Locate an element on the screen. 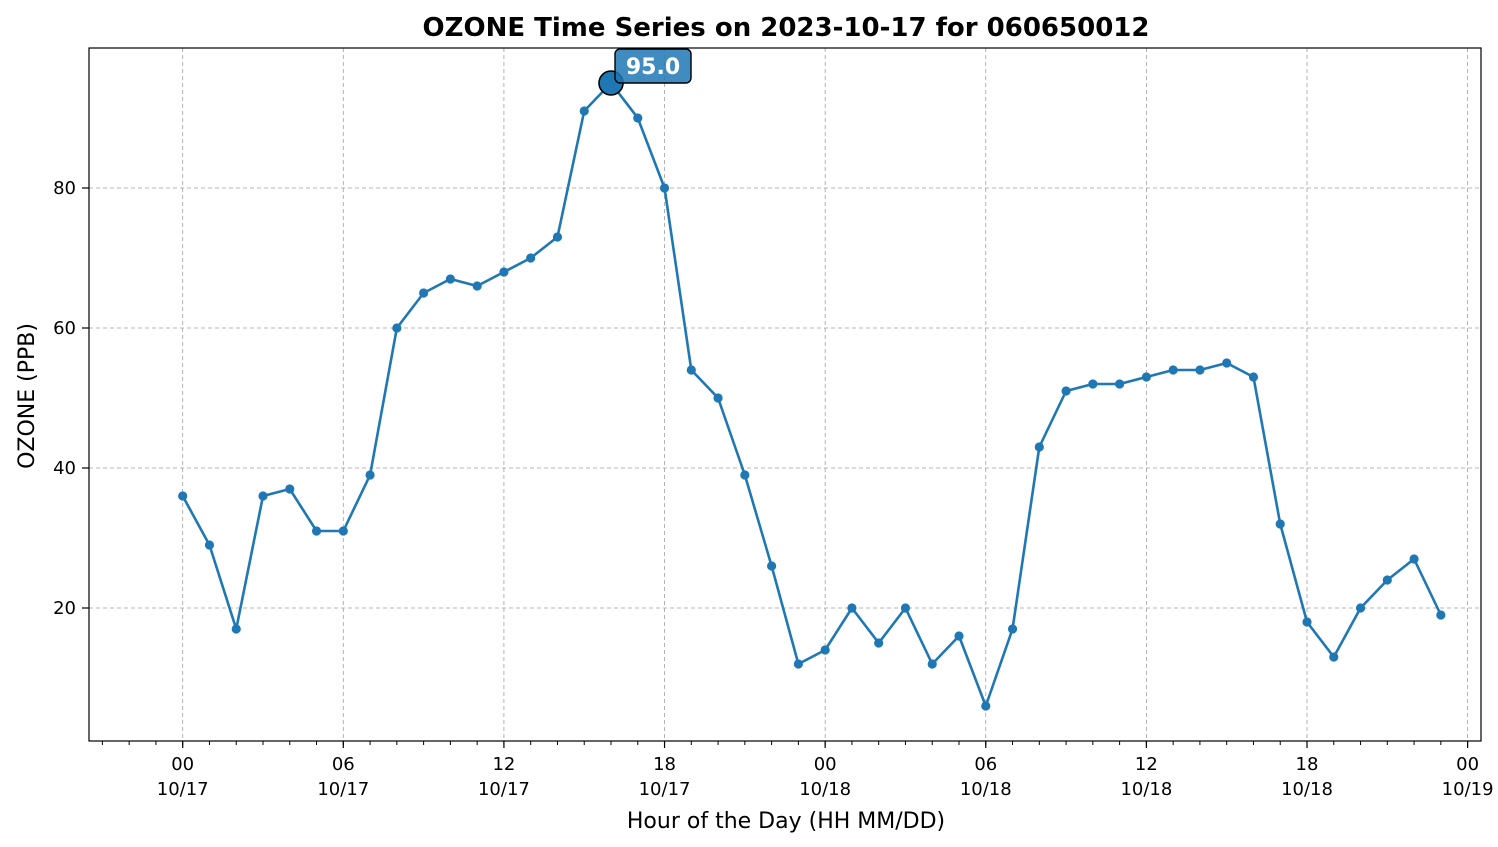 This screenshot has height=847, width=1498. y-tick-label: 80 is located at coordinates (64, 188).